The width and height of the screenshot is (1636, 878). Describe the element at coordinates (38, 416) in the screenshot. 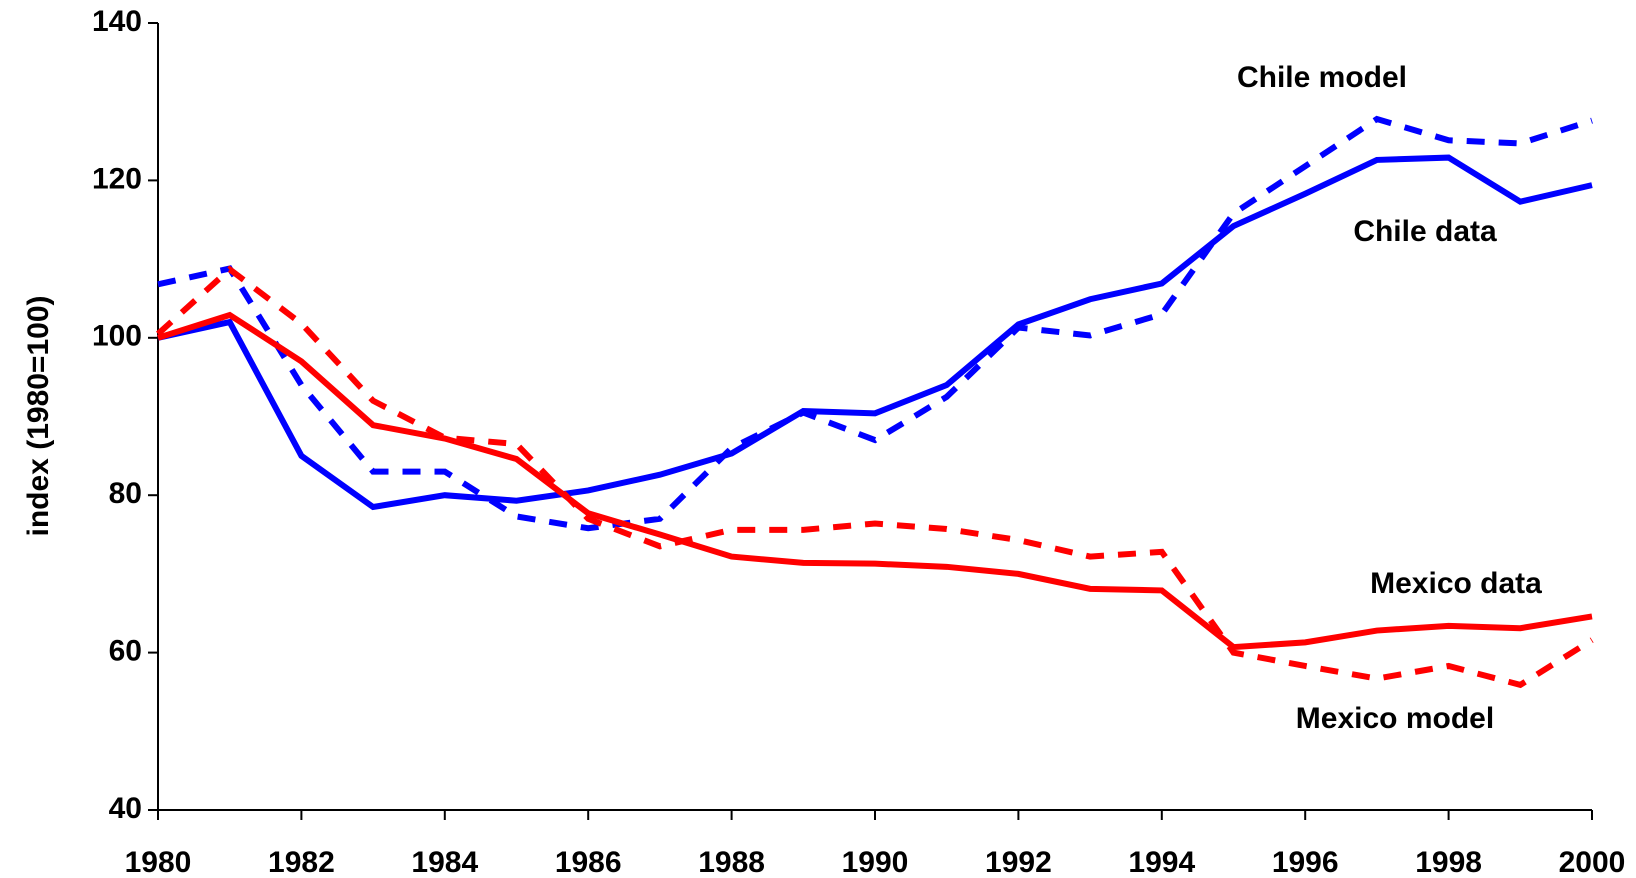

I see `y-axis-label: index (1980=100)` at that location.